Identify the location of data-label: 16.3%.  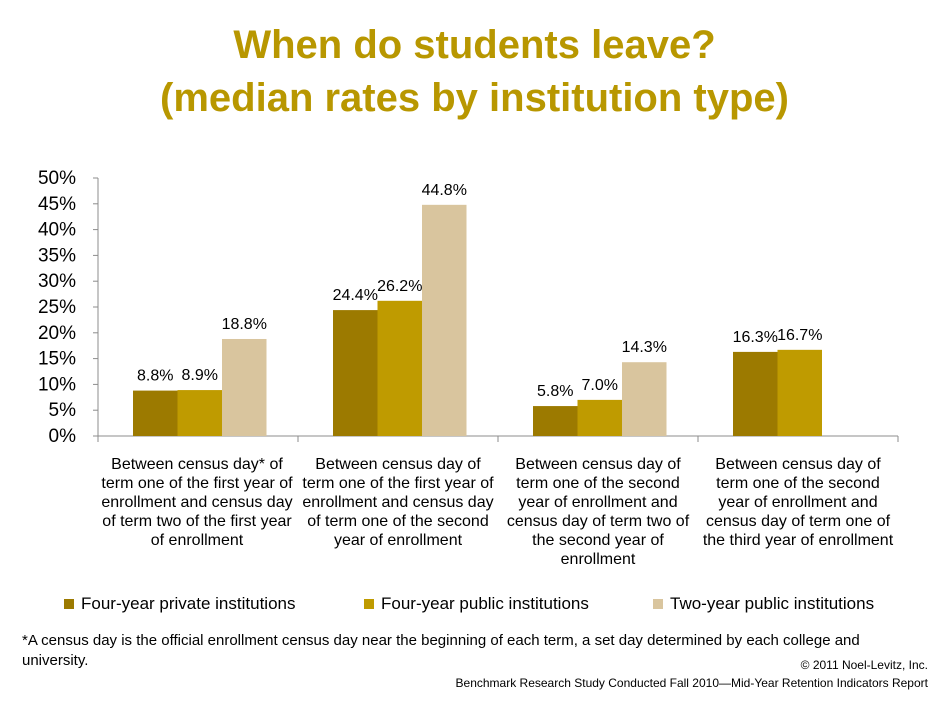
(755, 337).